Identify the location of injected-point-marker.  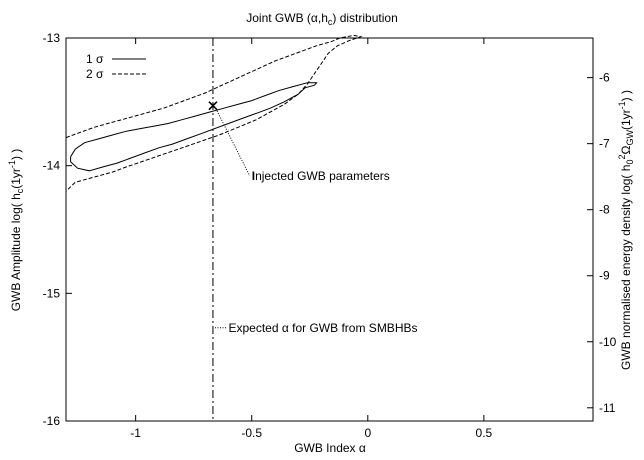
(213, 106).